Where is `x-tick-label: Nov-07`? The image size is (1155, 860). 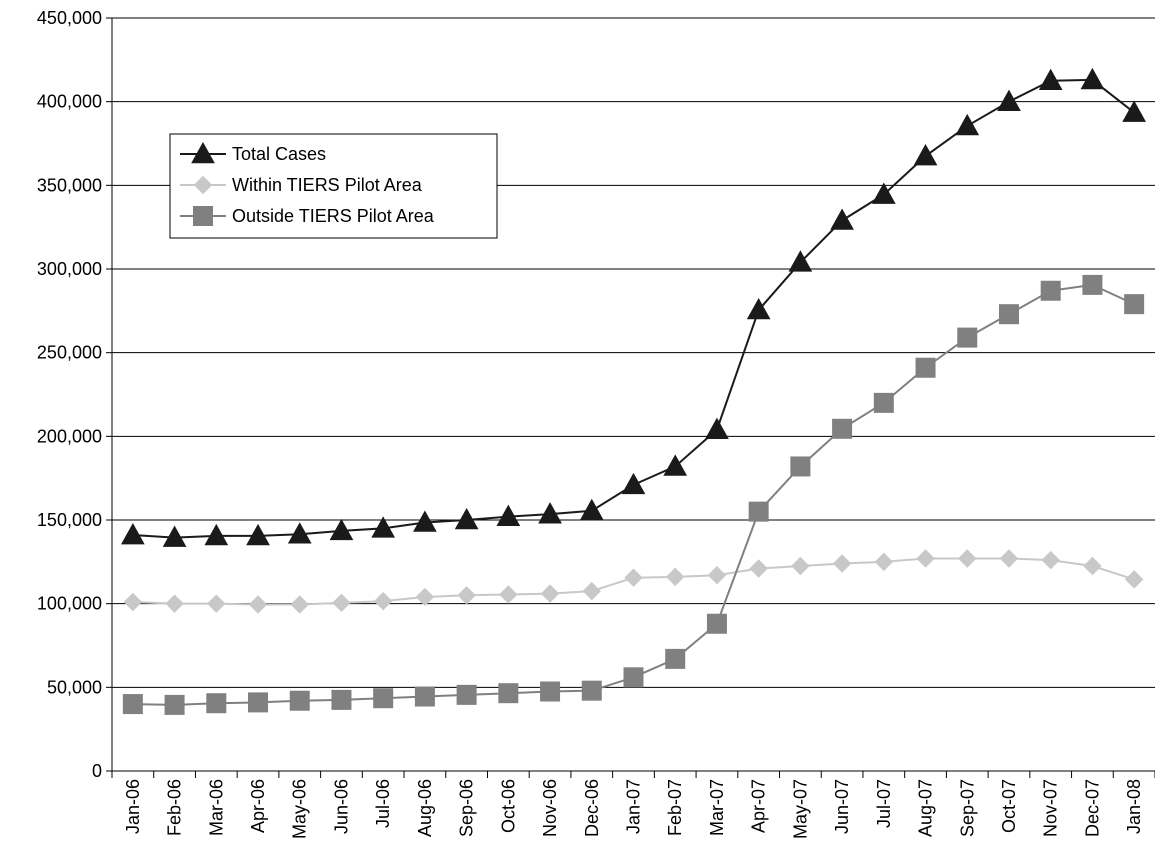
x-tick-label: Nov-07 is located at coordinates (1051, 808).